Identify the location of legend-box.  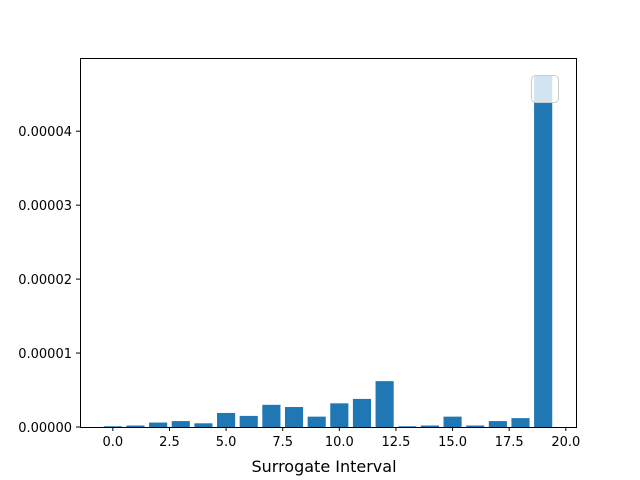
(545, 89).